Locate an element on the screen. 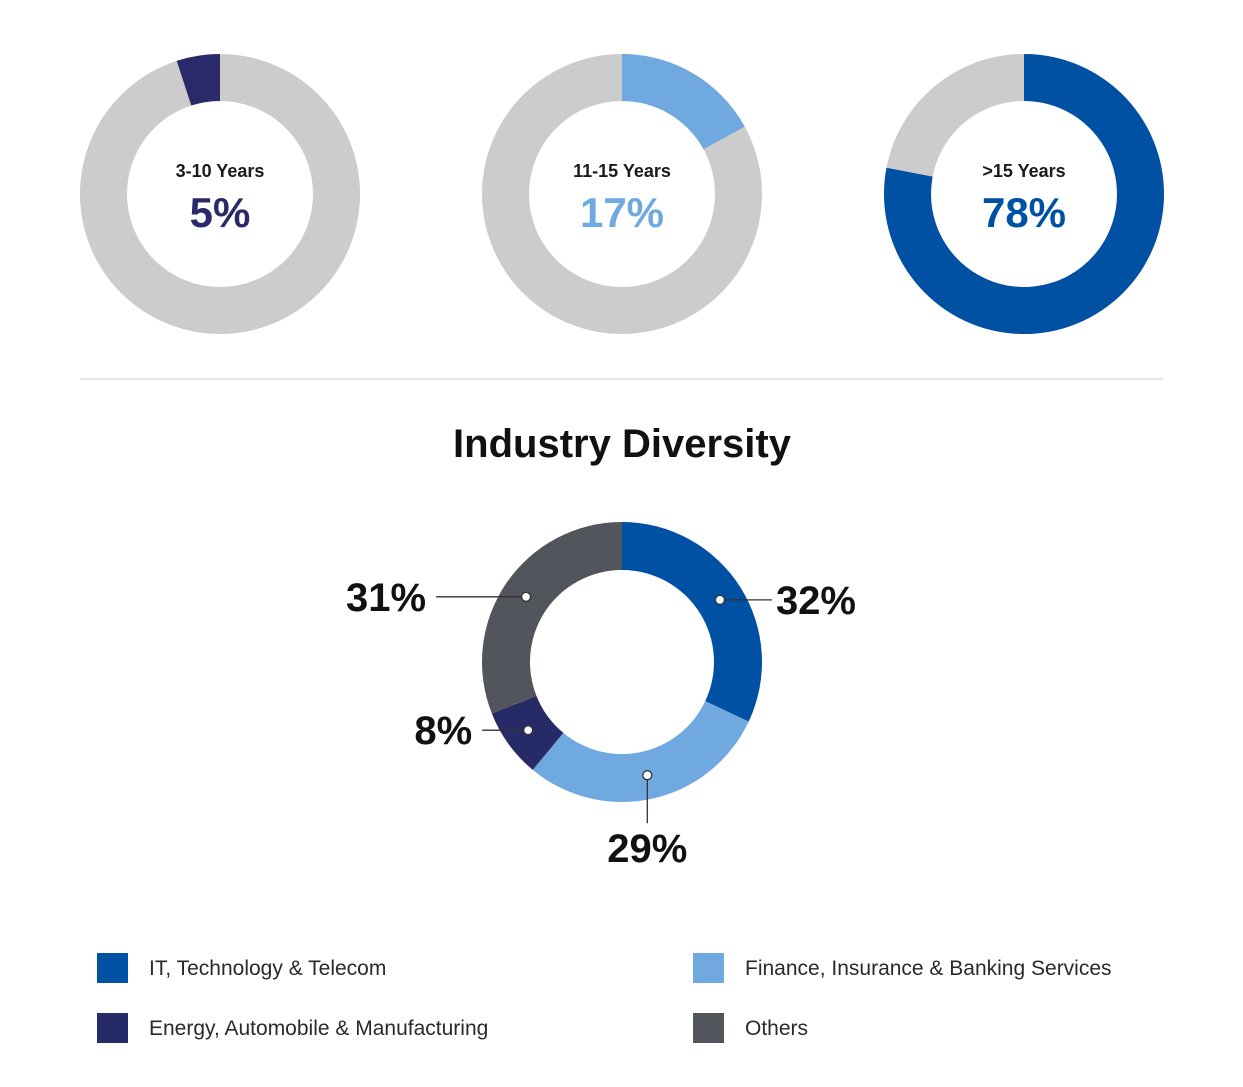 This screenshot has height=1087, width=1243. callout-label: 29% is located at coordinates (647, 849).